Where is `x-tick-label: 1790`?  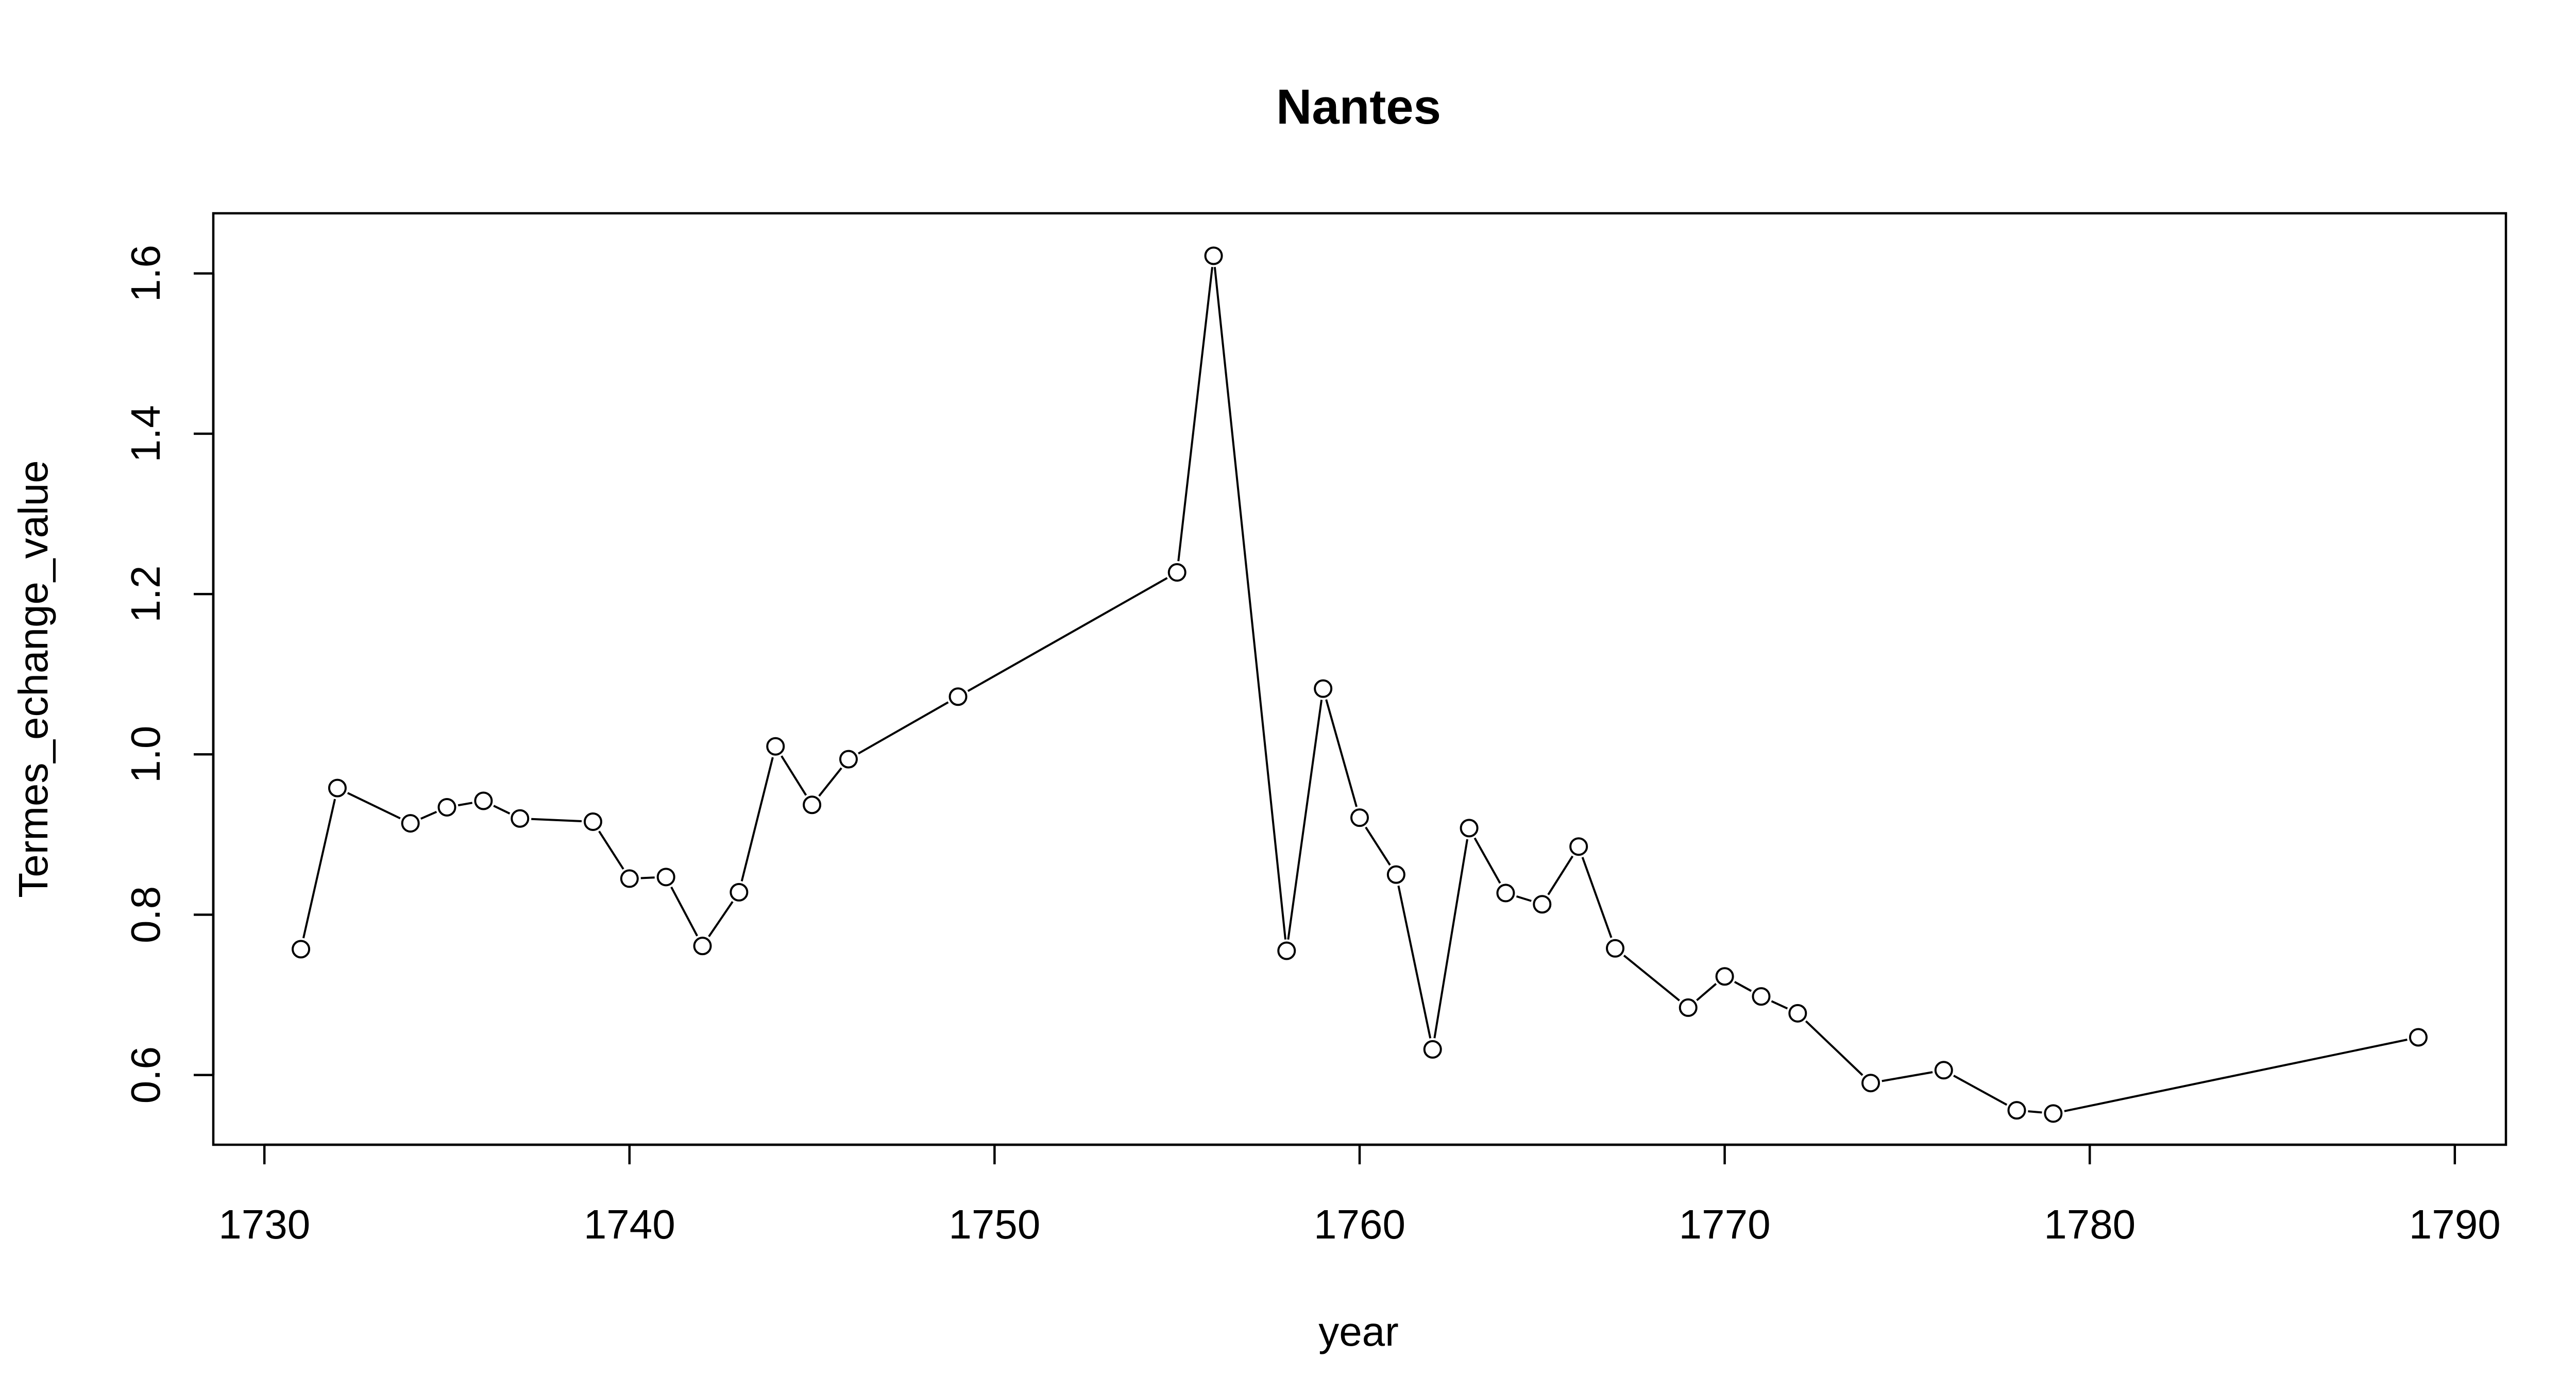
x-tick-label: 1790 is located at coordinates (2455, 1224).